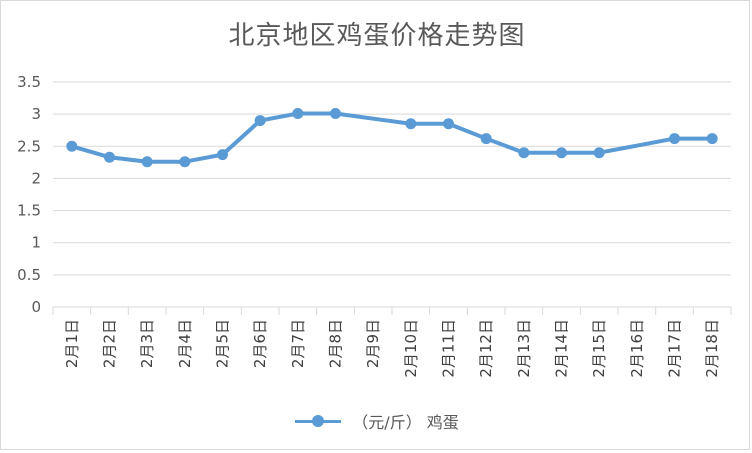 The image size is (752, 453). I want to click on y-tick-label: 1.5, so click(29, 211).